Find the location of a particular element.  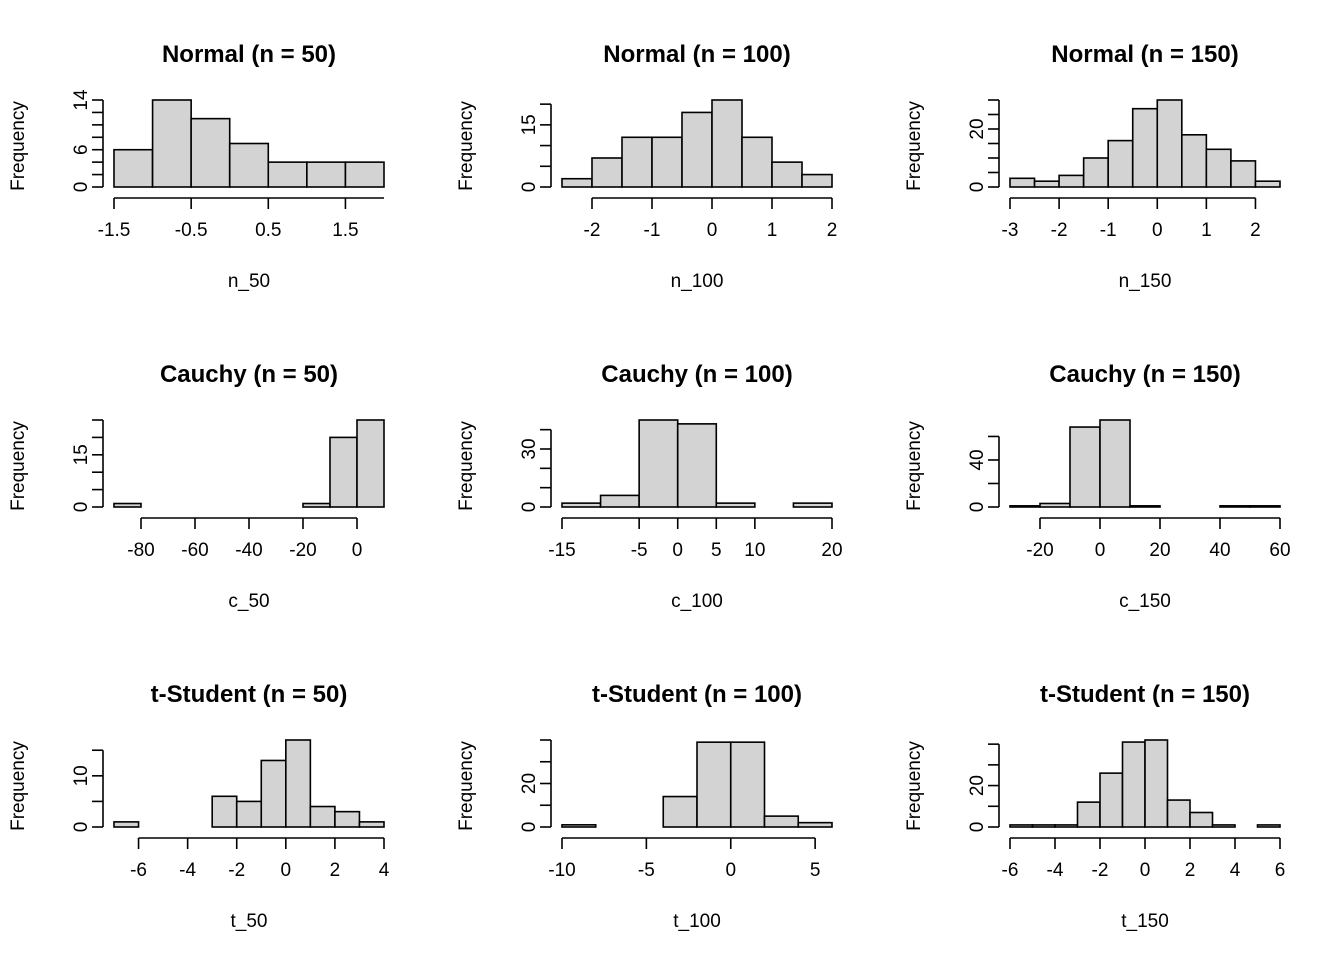

panel-title: Normal (n = 150) is located at coordinates (1144, 54).